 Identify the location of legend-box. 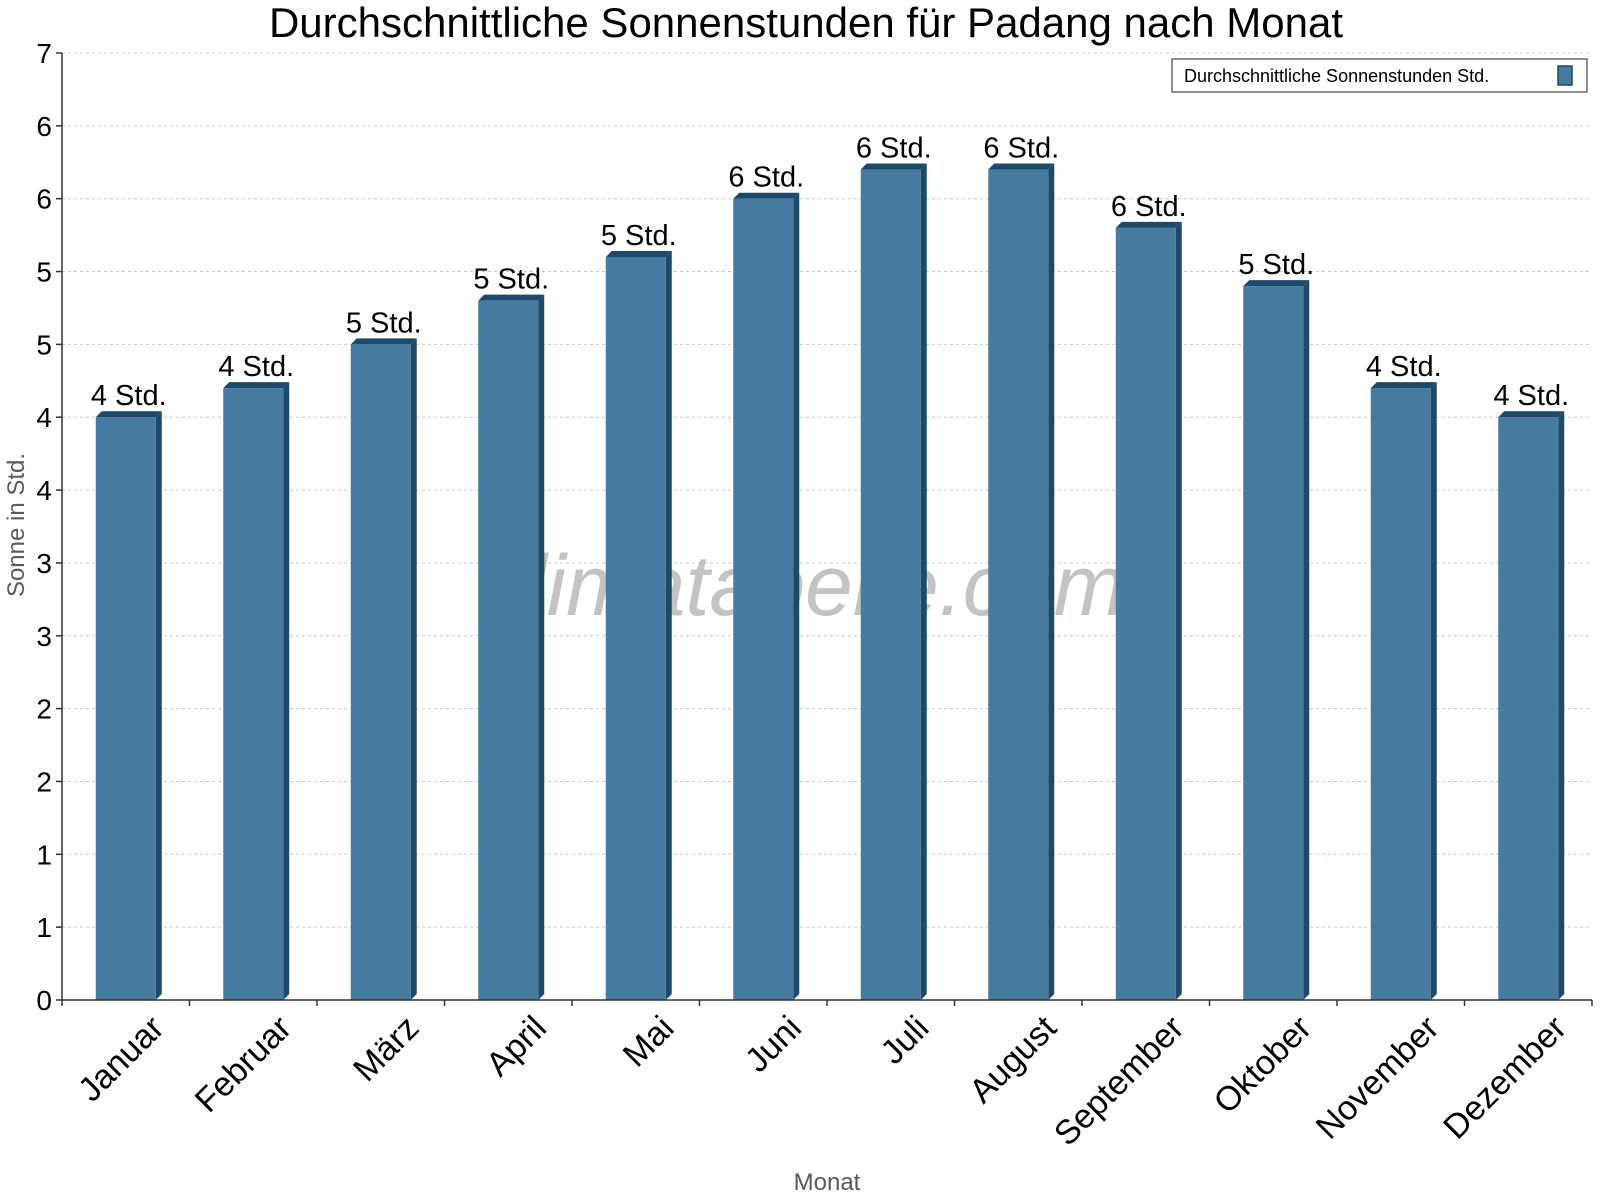
(1379, 75).